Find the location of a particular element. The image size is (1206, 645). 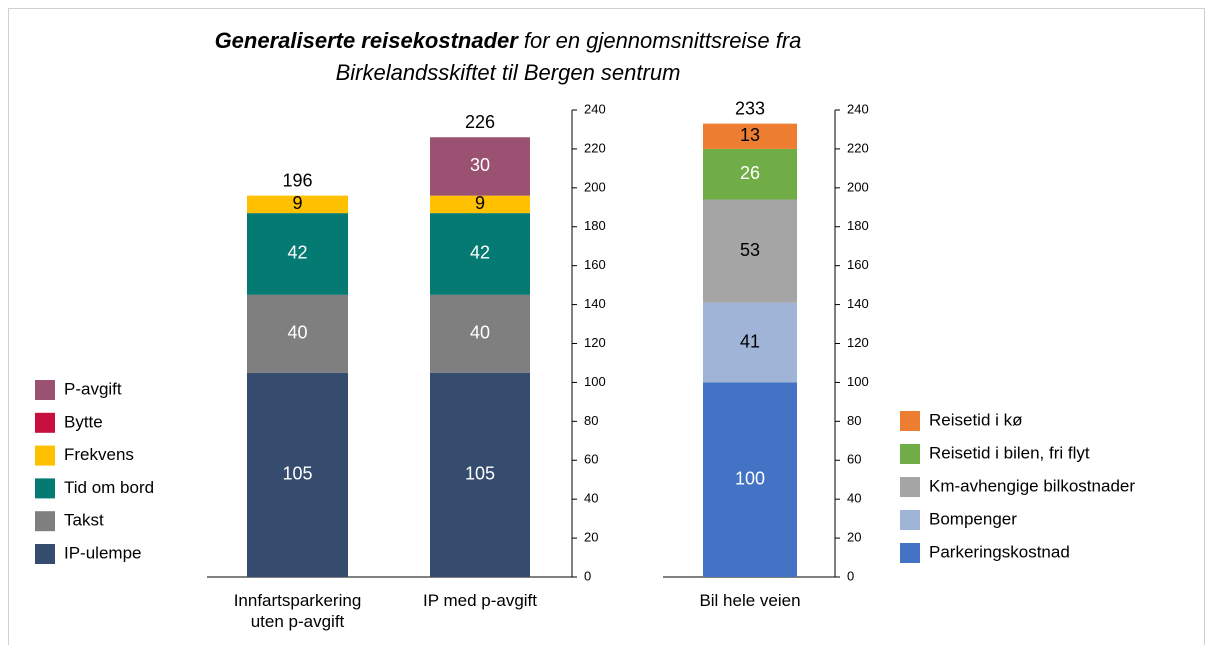

value-label: 26 is located at coordinates (750, 173).